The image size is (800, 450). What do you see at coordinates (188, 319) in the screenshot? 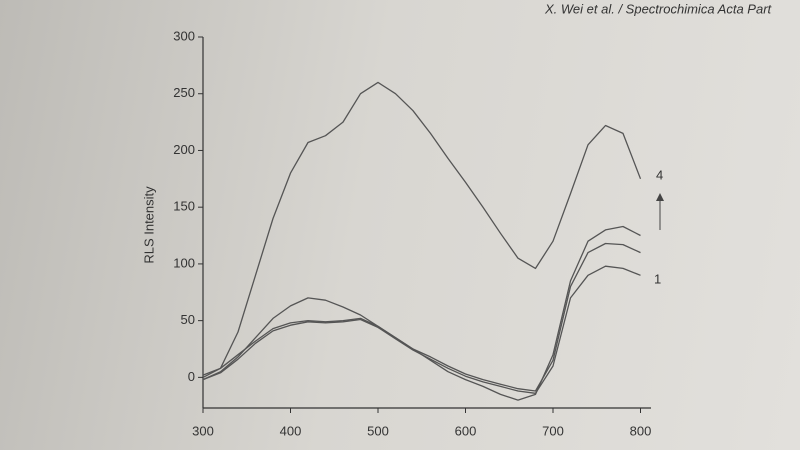
I see `y-tick-label: 50` at bounding box center [188, 319].